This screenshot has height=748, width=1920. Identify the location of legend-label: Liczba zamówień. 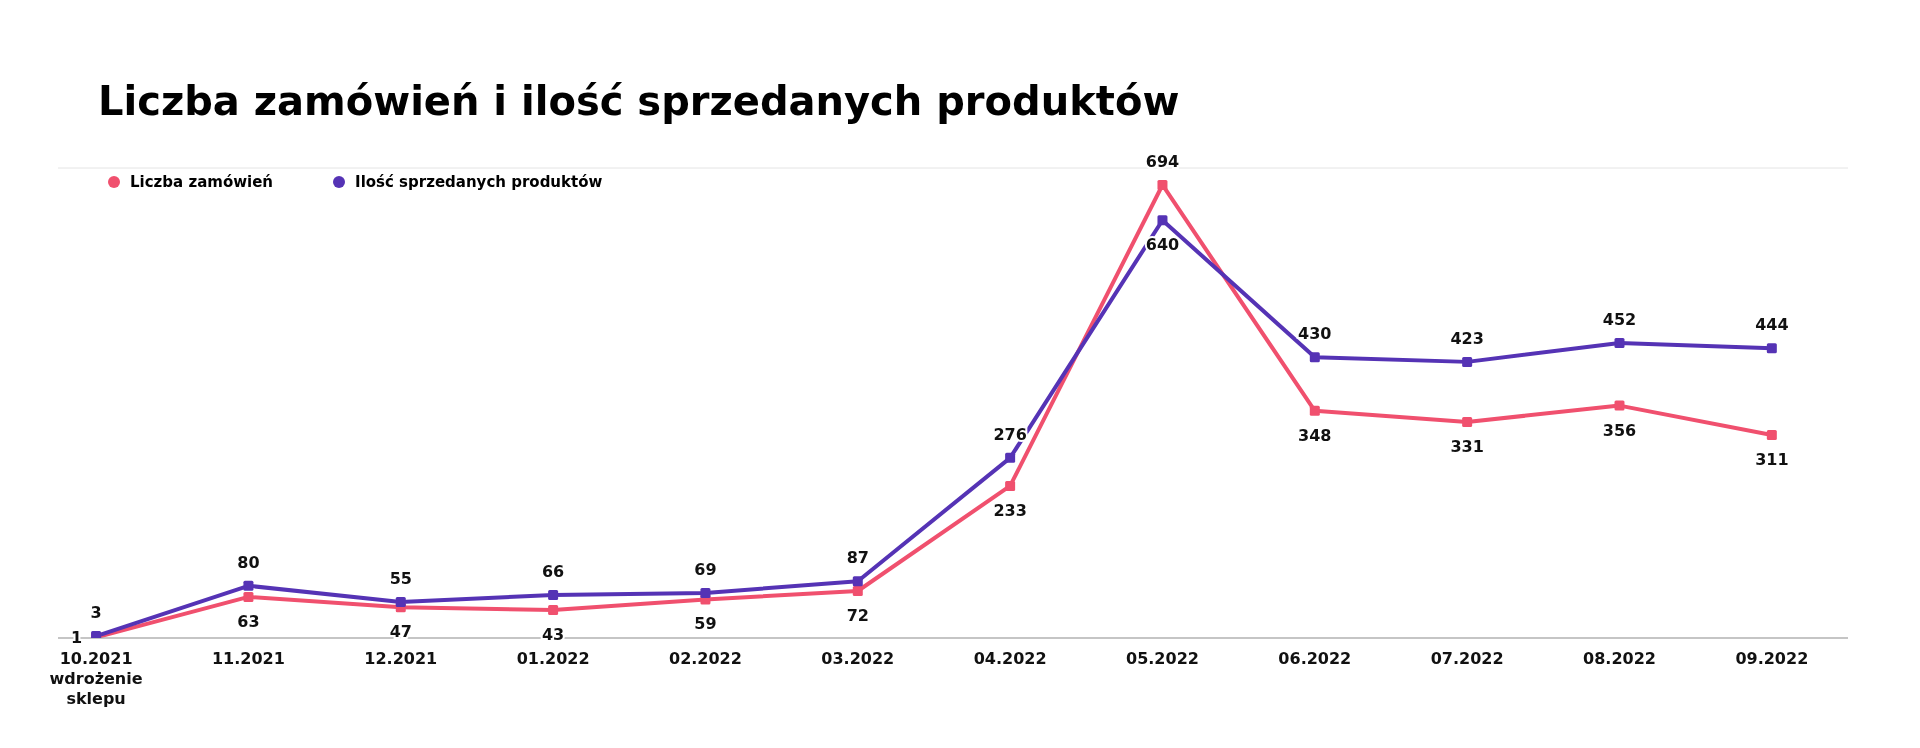
(202, 182).